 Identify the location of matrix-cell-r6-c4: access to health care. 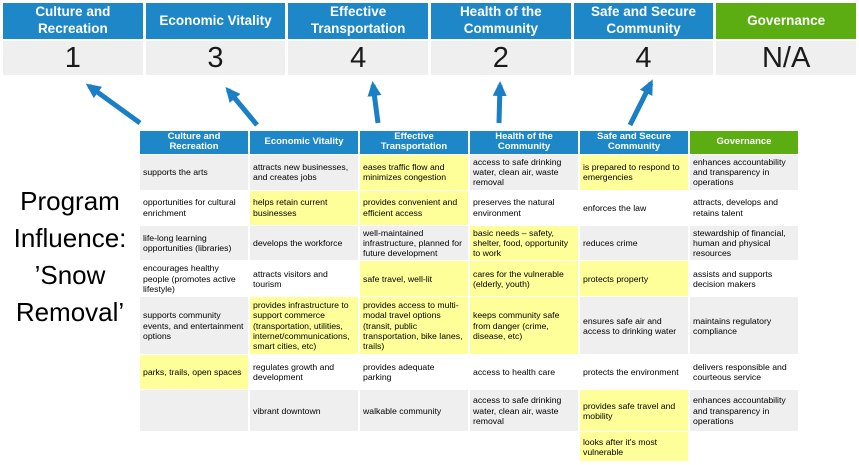
(525, 373).